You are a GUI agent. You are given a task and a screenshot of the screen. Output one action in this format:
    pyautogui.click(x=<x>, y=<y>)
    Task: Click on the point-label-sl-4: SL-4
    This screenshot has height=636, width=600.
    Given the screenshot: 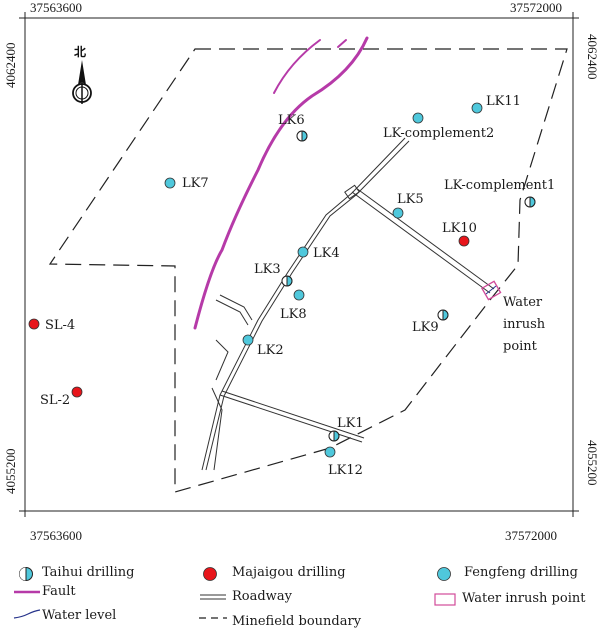 What is the action you would take?
    pyautogui.click(x=60, y=325)
    